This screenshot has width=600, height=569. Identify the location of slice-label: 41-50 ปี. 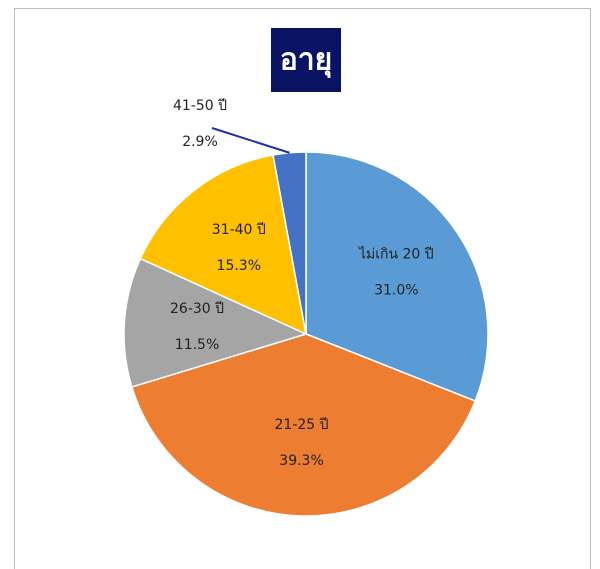
(200, 106).